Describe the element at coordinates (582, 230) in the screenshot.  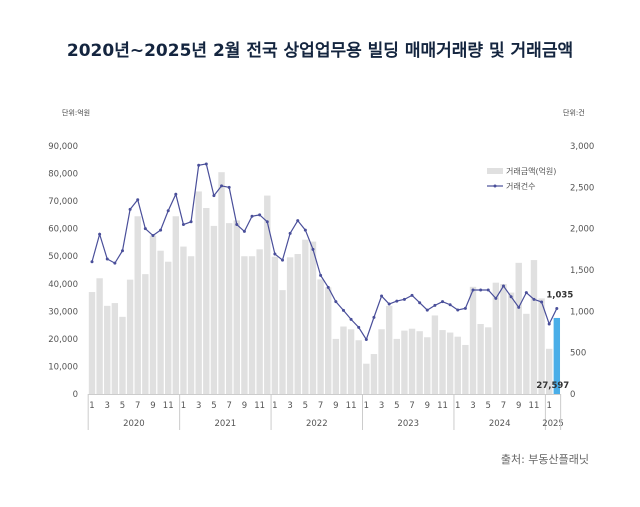
I see `right-tick-label: 2,000` at that location.